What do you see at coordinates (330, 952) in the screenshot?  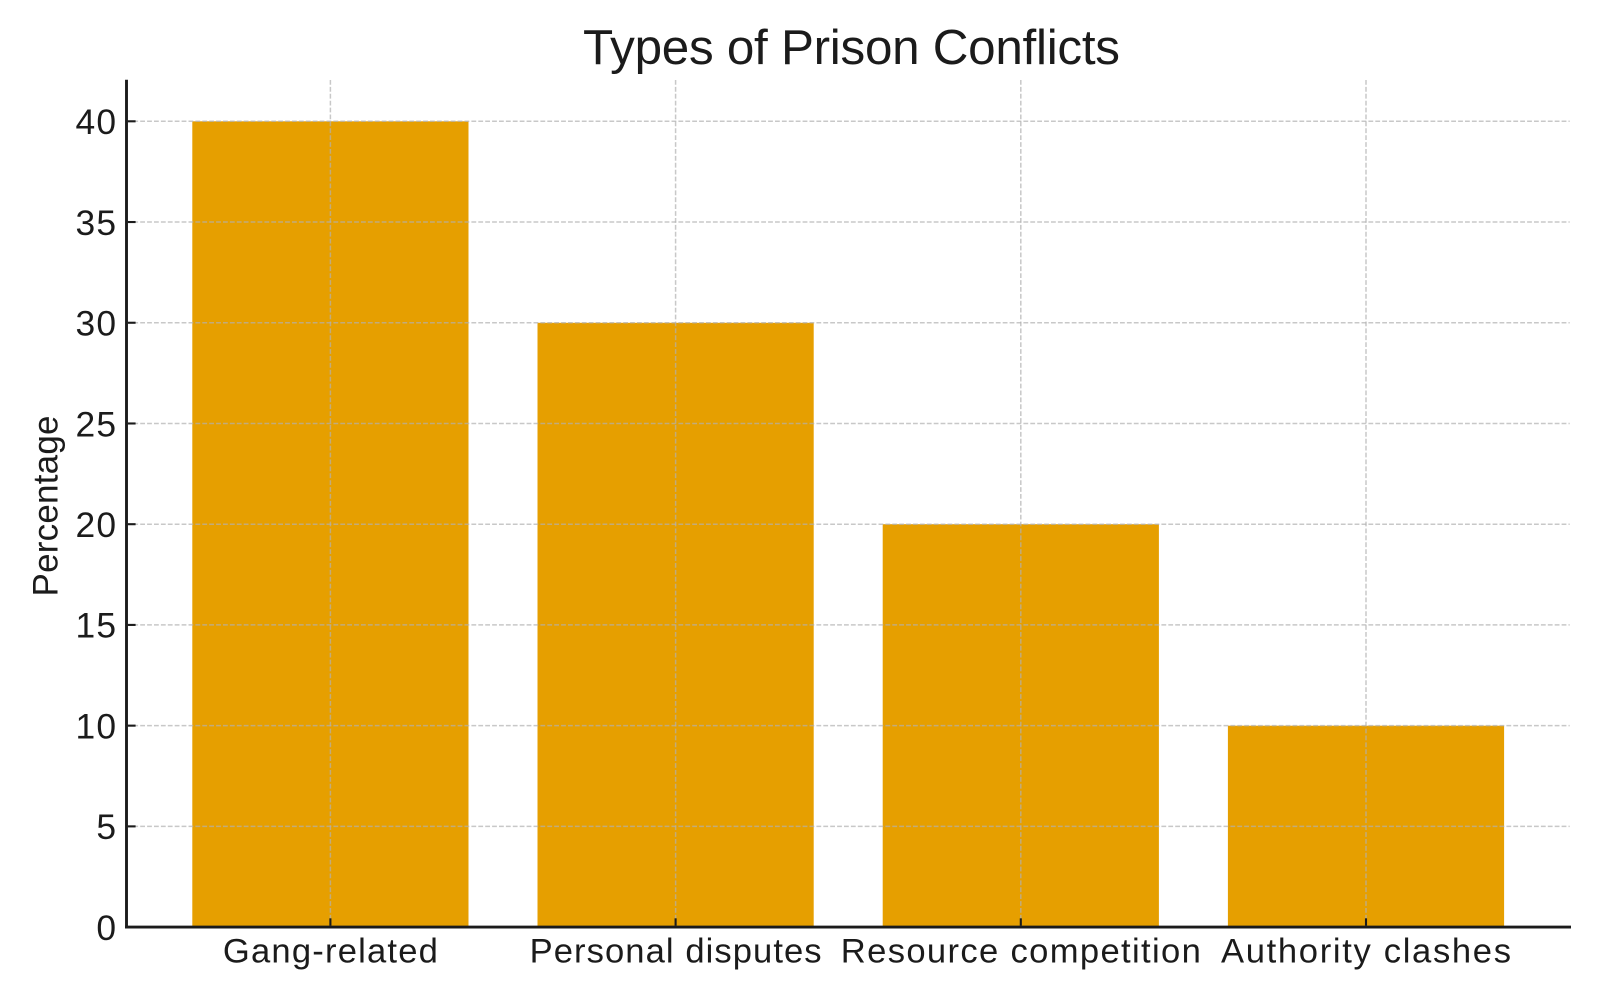 I see `svg-text: Gang-related` at bounding box center [330, 952].